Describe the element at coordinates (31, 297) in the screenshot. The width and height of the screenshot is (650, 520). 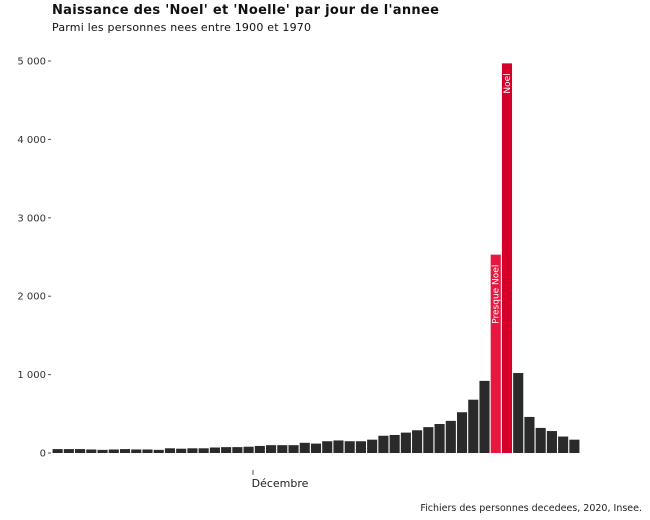
I see `y-tick-label: 2 000` at that location.